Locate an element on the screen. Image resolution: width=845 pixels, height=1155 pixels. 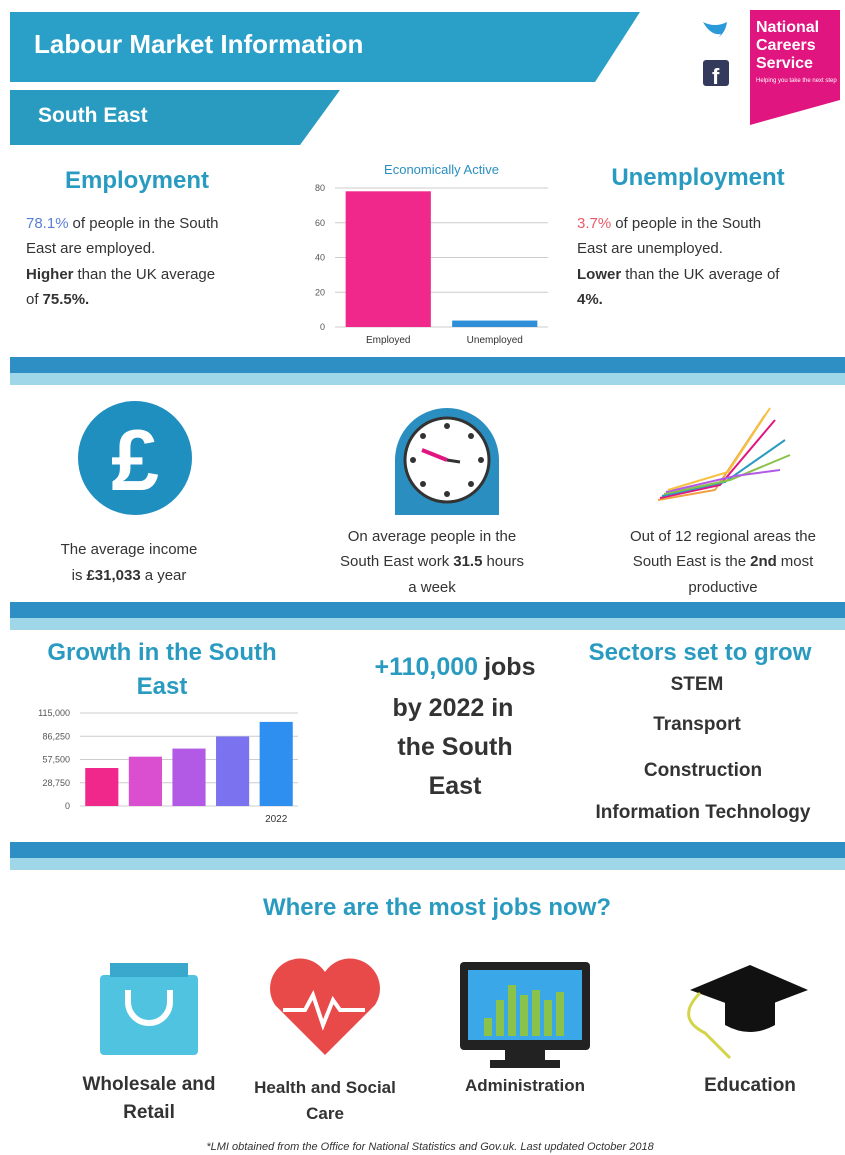
unemployment-heading: Unemployment is located at coordinates (697, 177).